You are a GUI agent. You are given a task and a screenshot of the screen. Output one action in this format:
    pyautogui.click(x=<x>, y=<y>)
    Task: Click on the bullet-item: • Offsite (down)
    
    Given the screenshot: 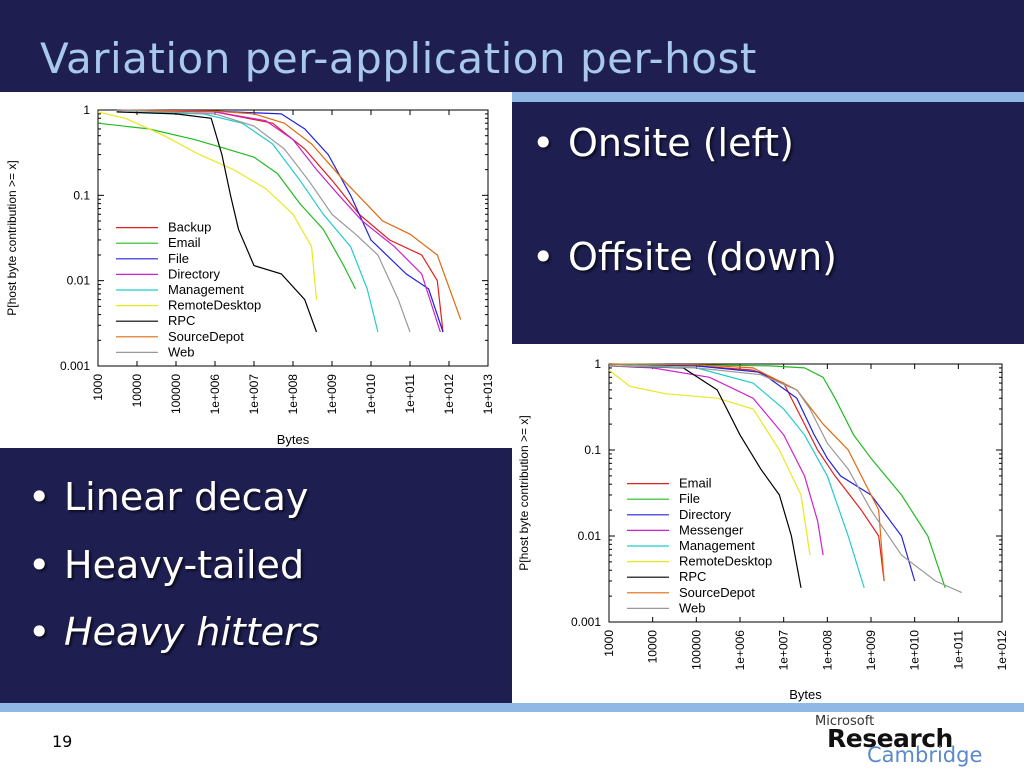 What is the action you would take?
    pyautogui.click(x=684, y=257)
    